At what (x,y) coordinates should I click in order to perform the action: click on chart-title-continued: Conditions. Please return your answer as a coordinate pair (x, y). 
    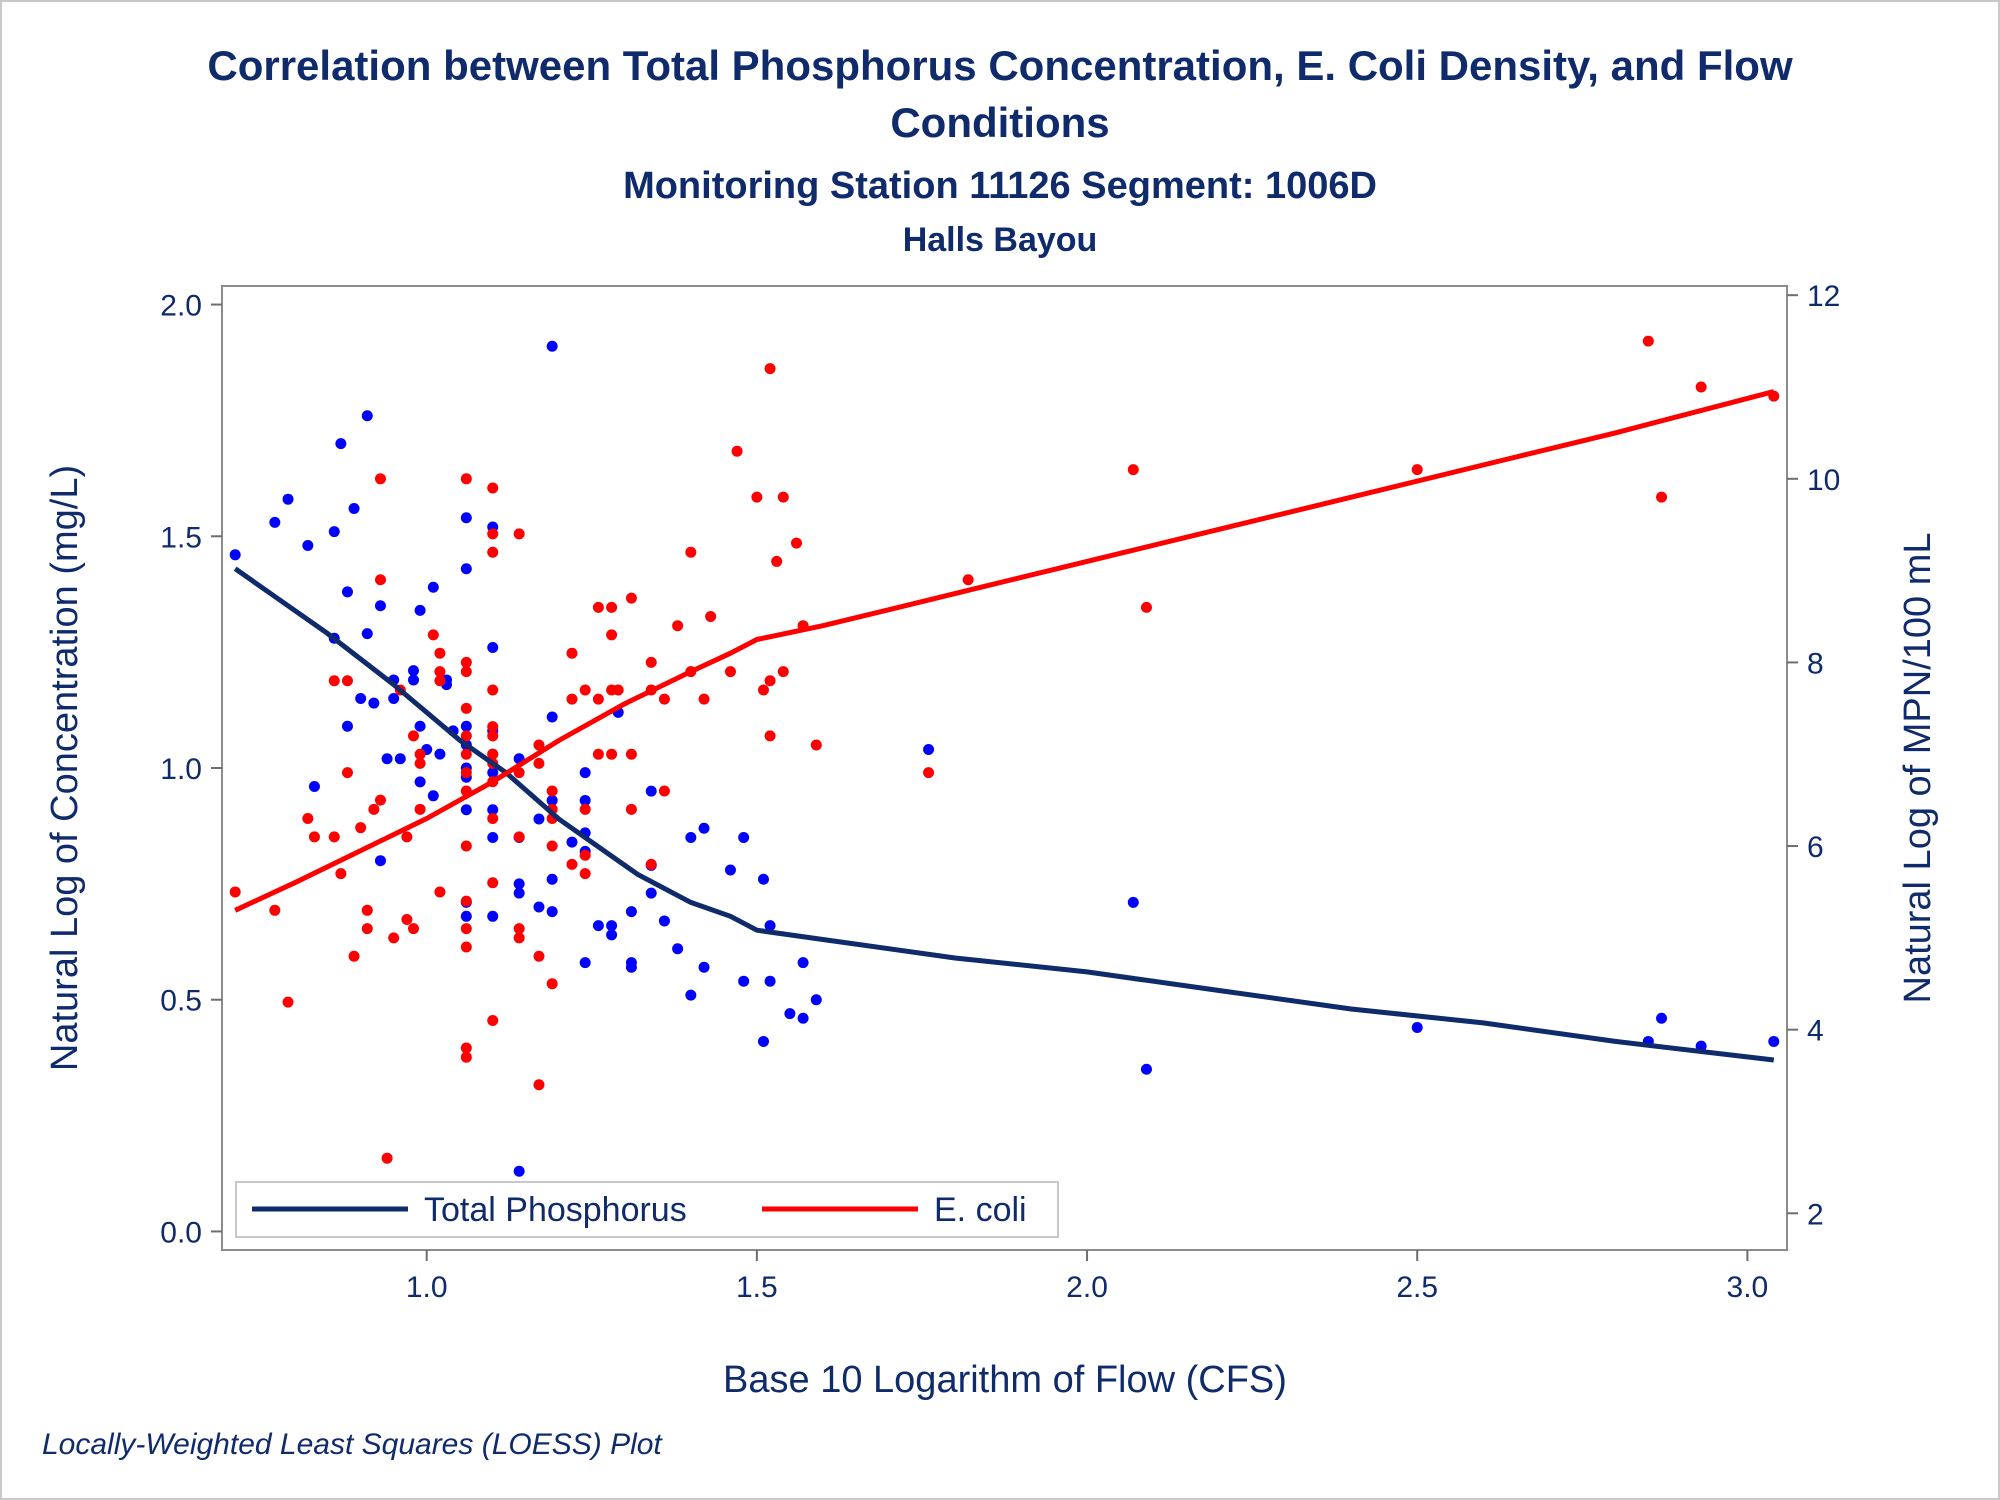
    Looking at the image, I should click on (1000, 122).